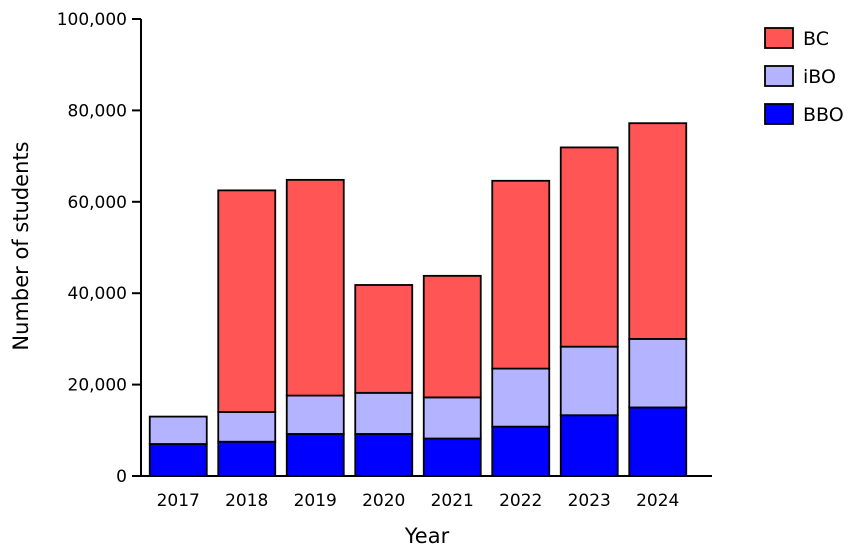 This screenshot has height=548, width=849. Describe the element at coordinates (315, 414) in the screenshot. I see `bar-ibo-2019` at that location.